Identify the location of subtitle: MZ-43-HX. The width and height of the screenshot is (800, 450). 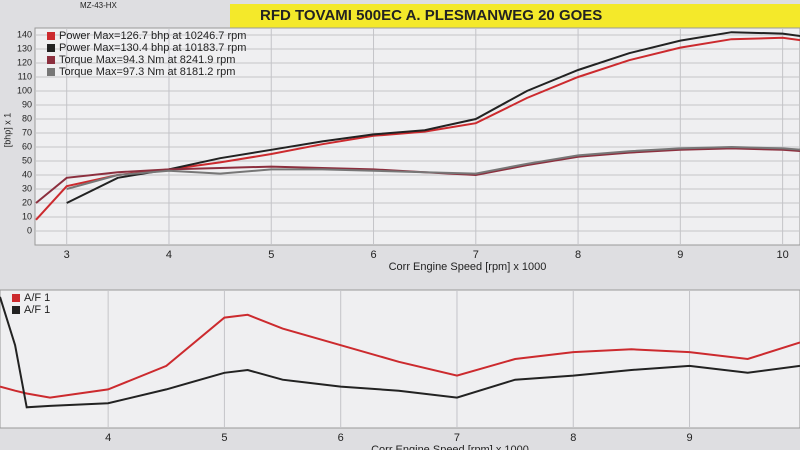
(99, 5).